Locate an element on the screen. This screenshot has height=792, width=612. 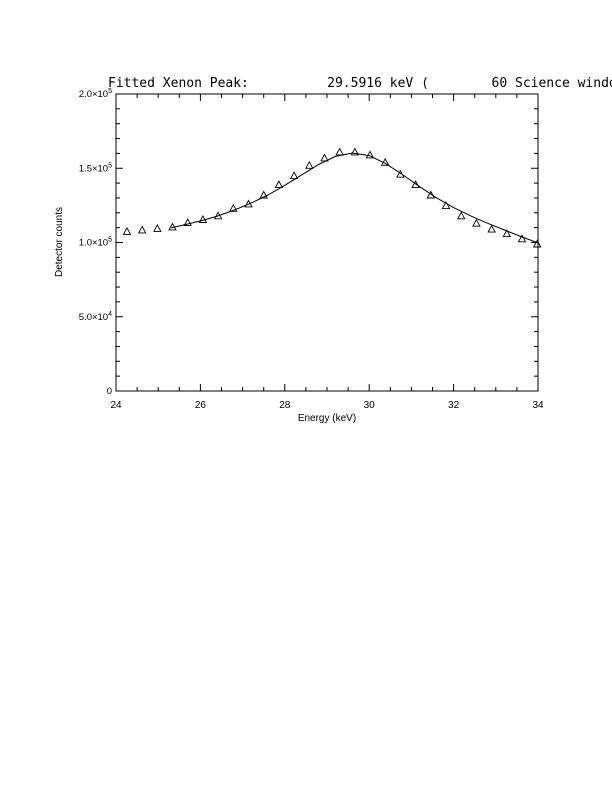
y-tick-label: 1.0×10⁵ is located at coordinates (95, 243).